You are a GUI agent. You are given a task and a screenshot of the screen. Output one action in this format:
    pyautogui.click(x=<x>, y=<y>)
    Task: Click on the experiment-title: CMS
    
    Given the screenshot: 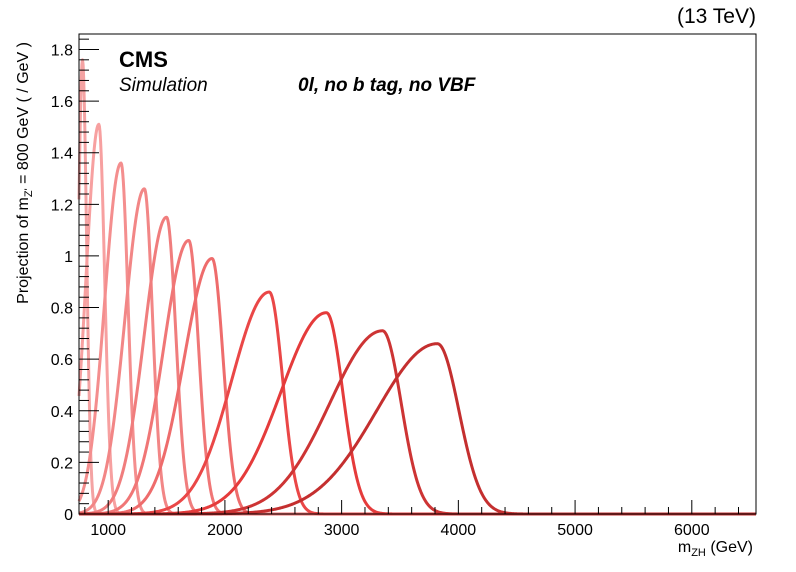 What is the action you would take?
    pyautogui.click(x=143, y=59)
    